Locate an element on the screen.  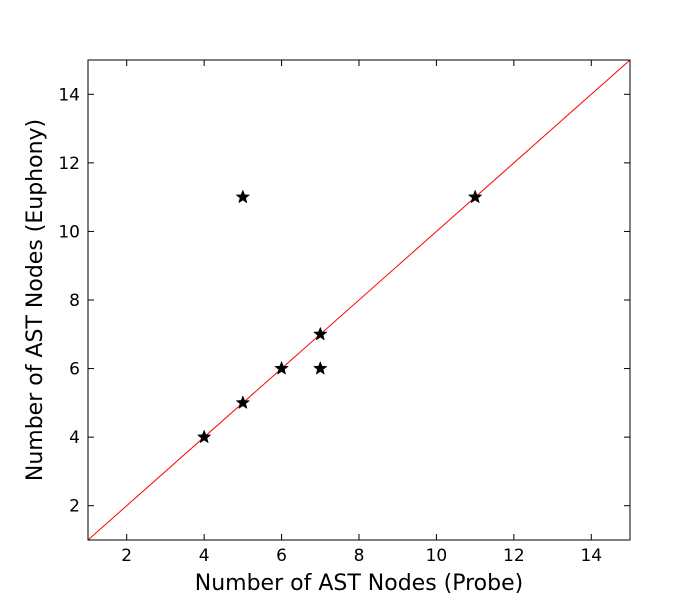
x-tick-label: 8 is located at coordinates (359, 556).